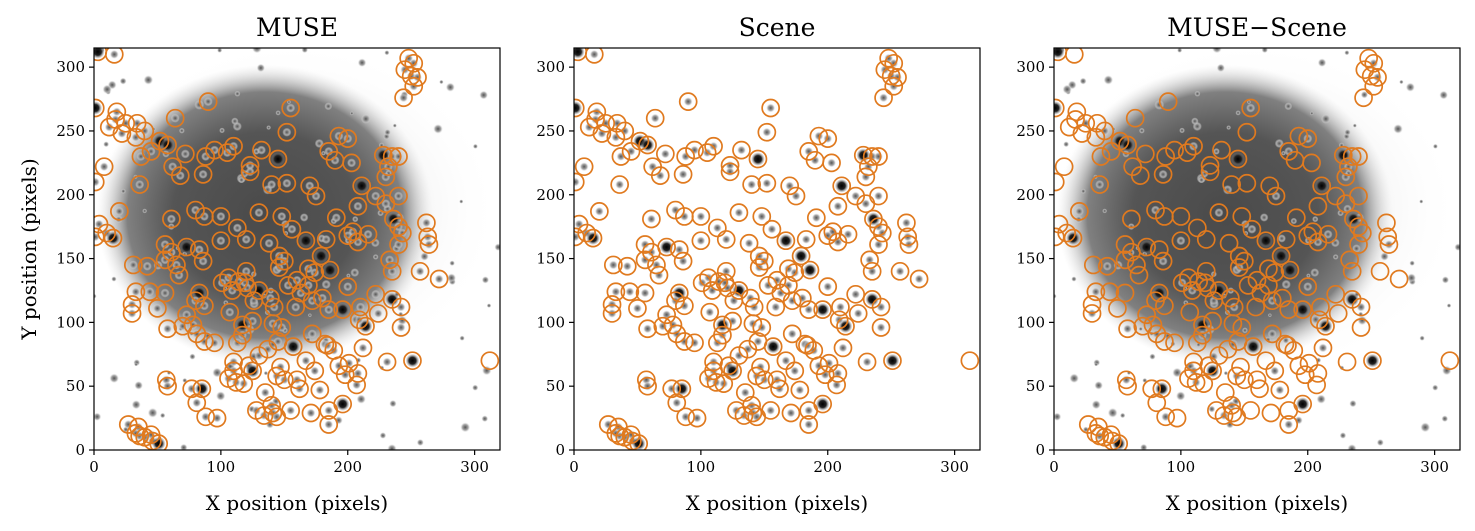  I want to click on y-tick-label: 250, so click(550, 131).